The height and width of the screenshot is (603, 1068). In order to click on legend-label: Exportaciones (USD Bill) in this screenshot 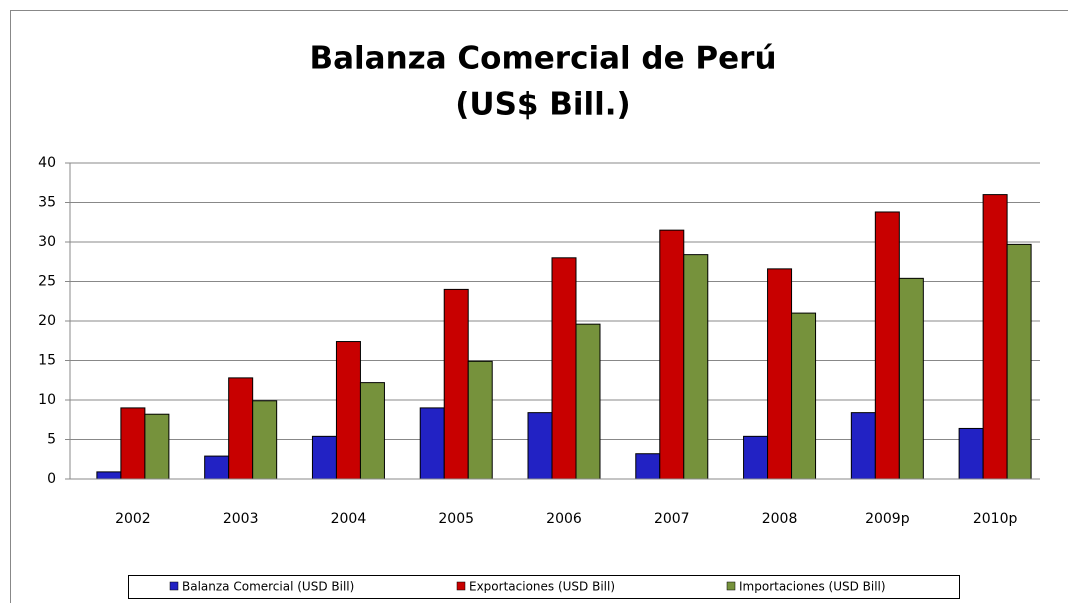, I will do `click(542, 587)`.